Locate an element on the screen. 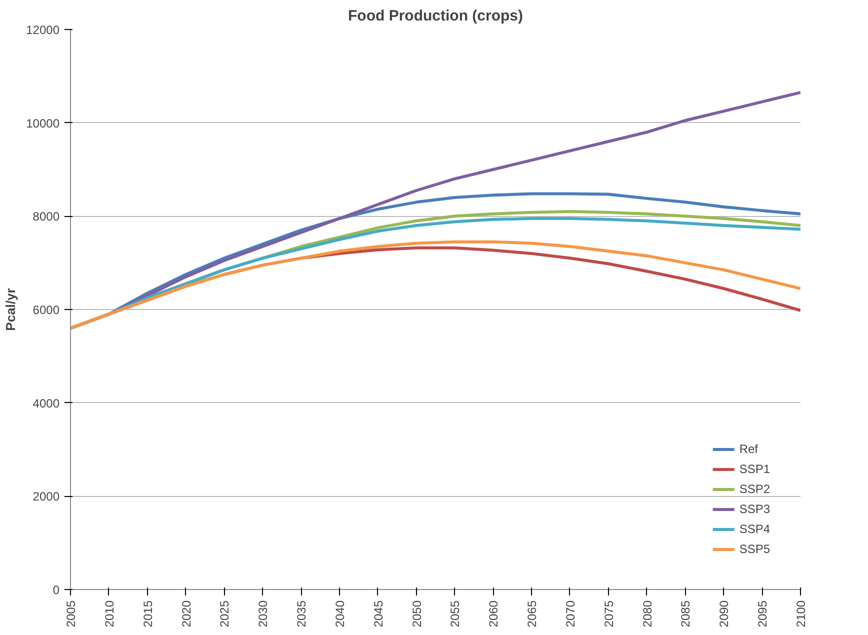  y-tick-label: 10000 is located at coordinates (43, 123).